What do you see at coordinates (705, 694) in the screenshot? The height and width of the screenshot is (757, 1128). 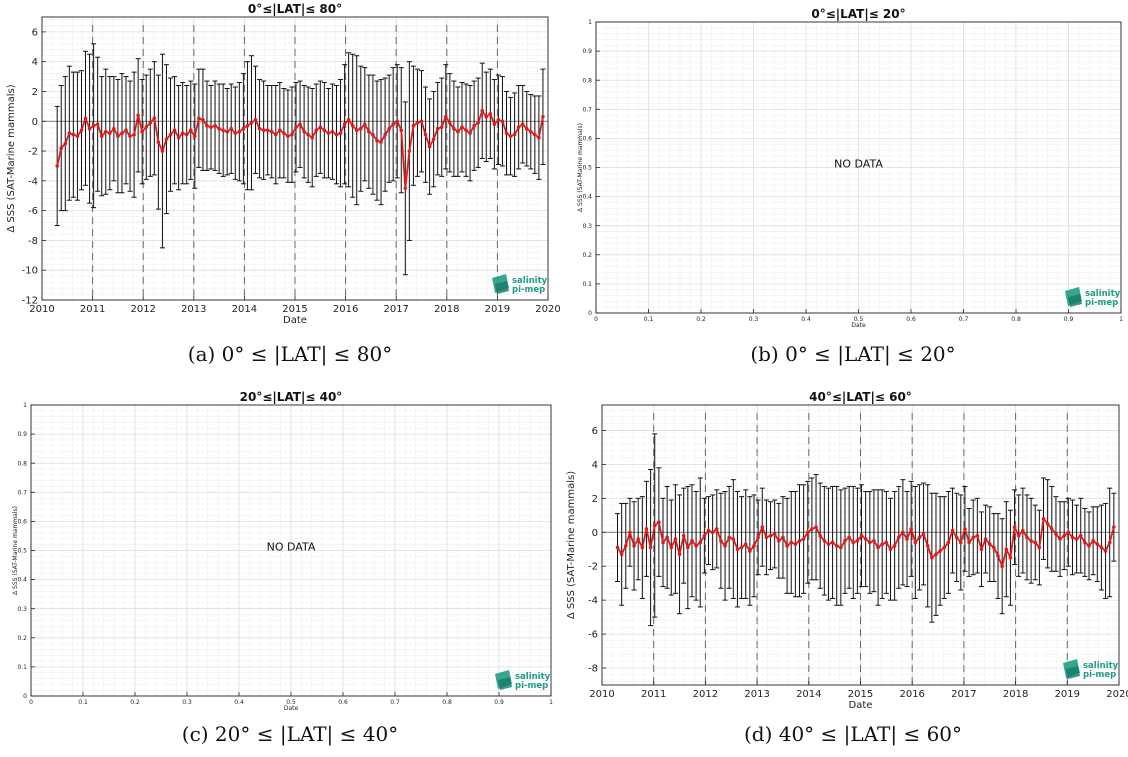 I see `x-tick-label: 2012` at bounding box center [705, 694].